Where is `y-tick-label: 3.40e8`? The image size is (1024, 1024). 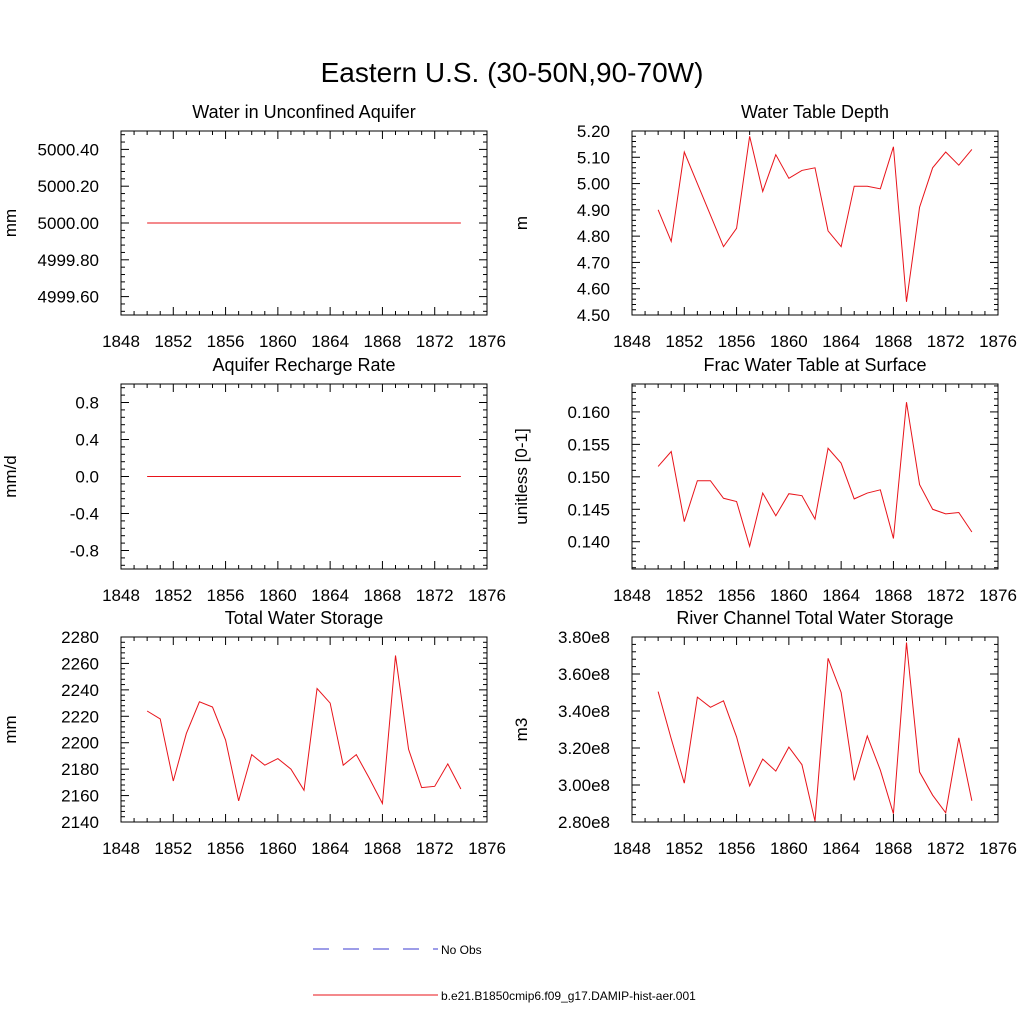
y-tick-label: 3.40e8 is located at coordinates (584, 711).